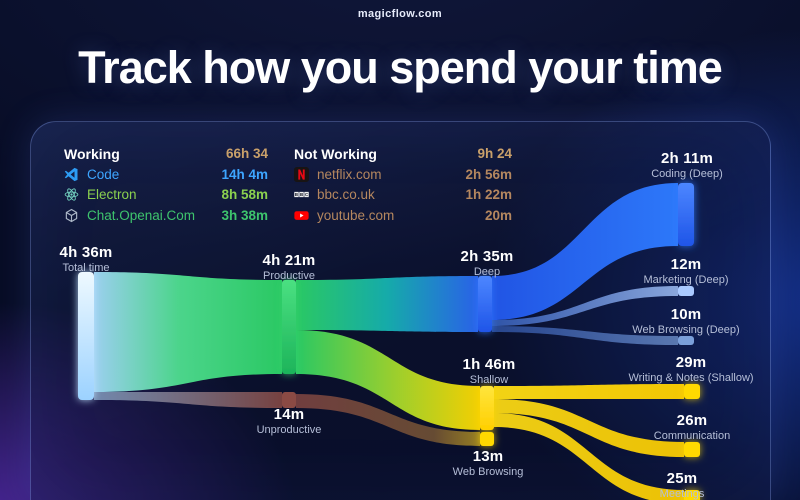 The width and height of the screenshot is (800, 500). Describe the element at coordinates (166, 153) in the screenshot. I see `working-header-row: Working 66h 34` at that location.